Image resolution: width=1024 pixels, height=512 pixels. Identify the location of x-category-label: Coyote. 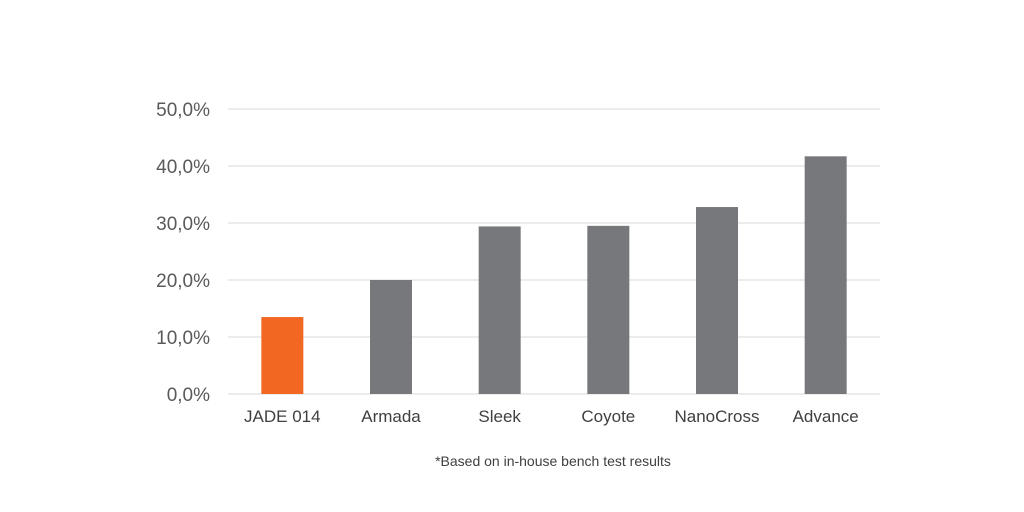
(608, 416).